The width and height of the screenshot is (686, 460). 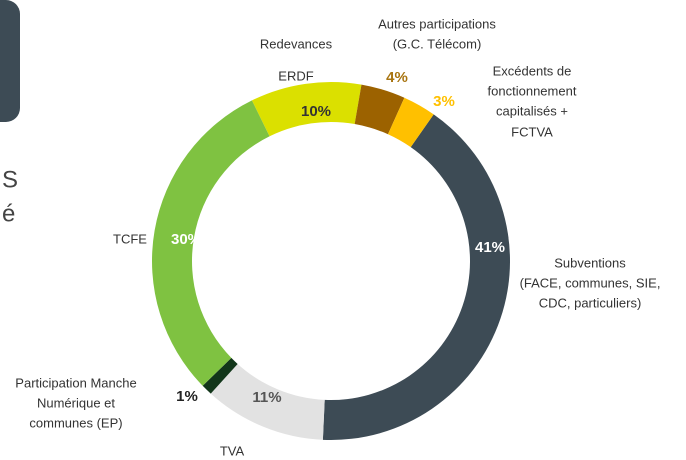 What do you see at coordinates (75, 422) in the screenshot?
I see `category-label: communes (EP)` at bounding box center [75, 422].